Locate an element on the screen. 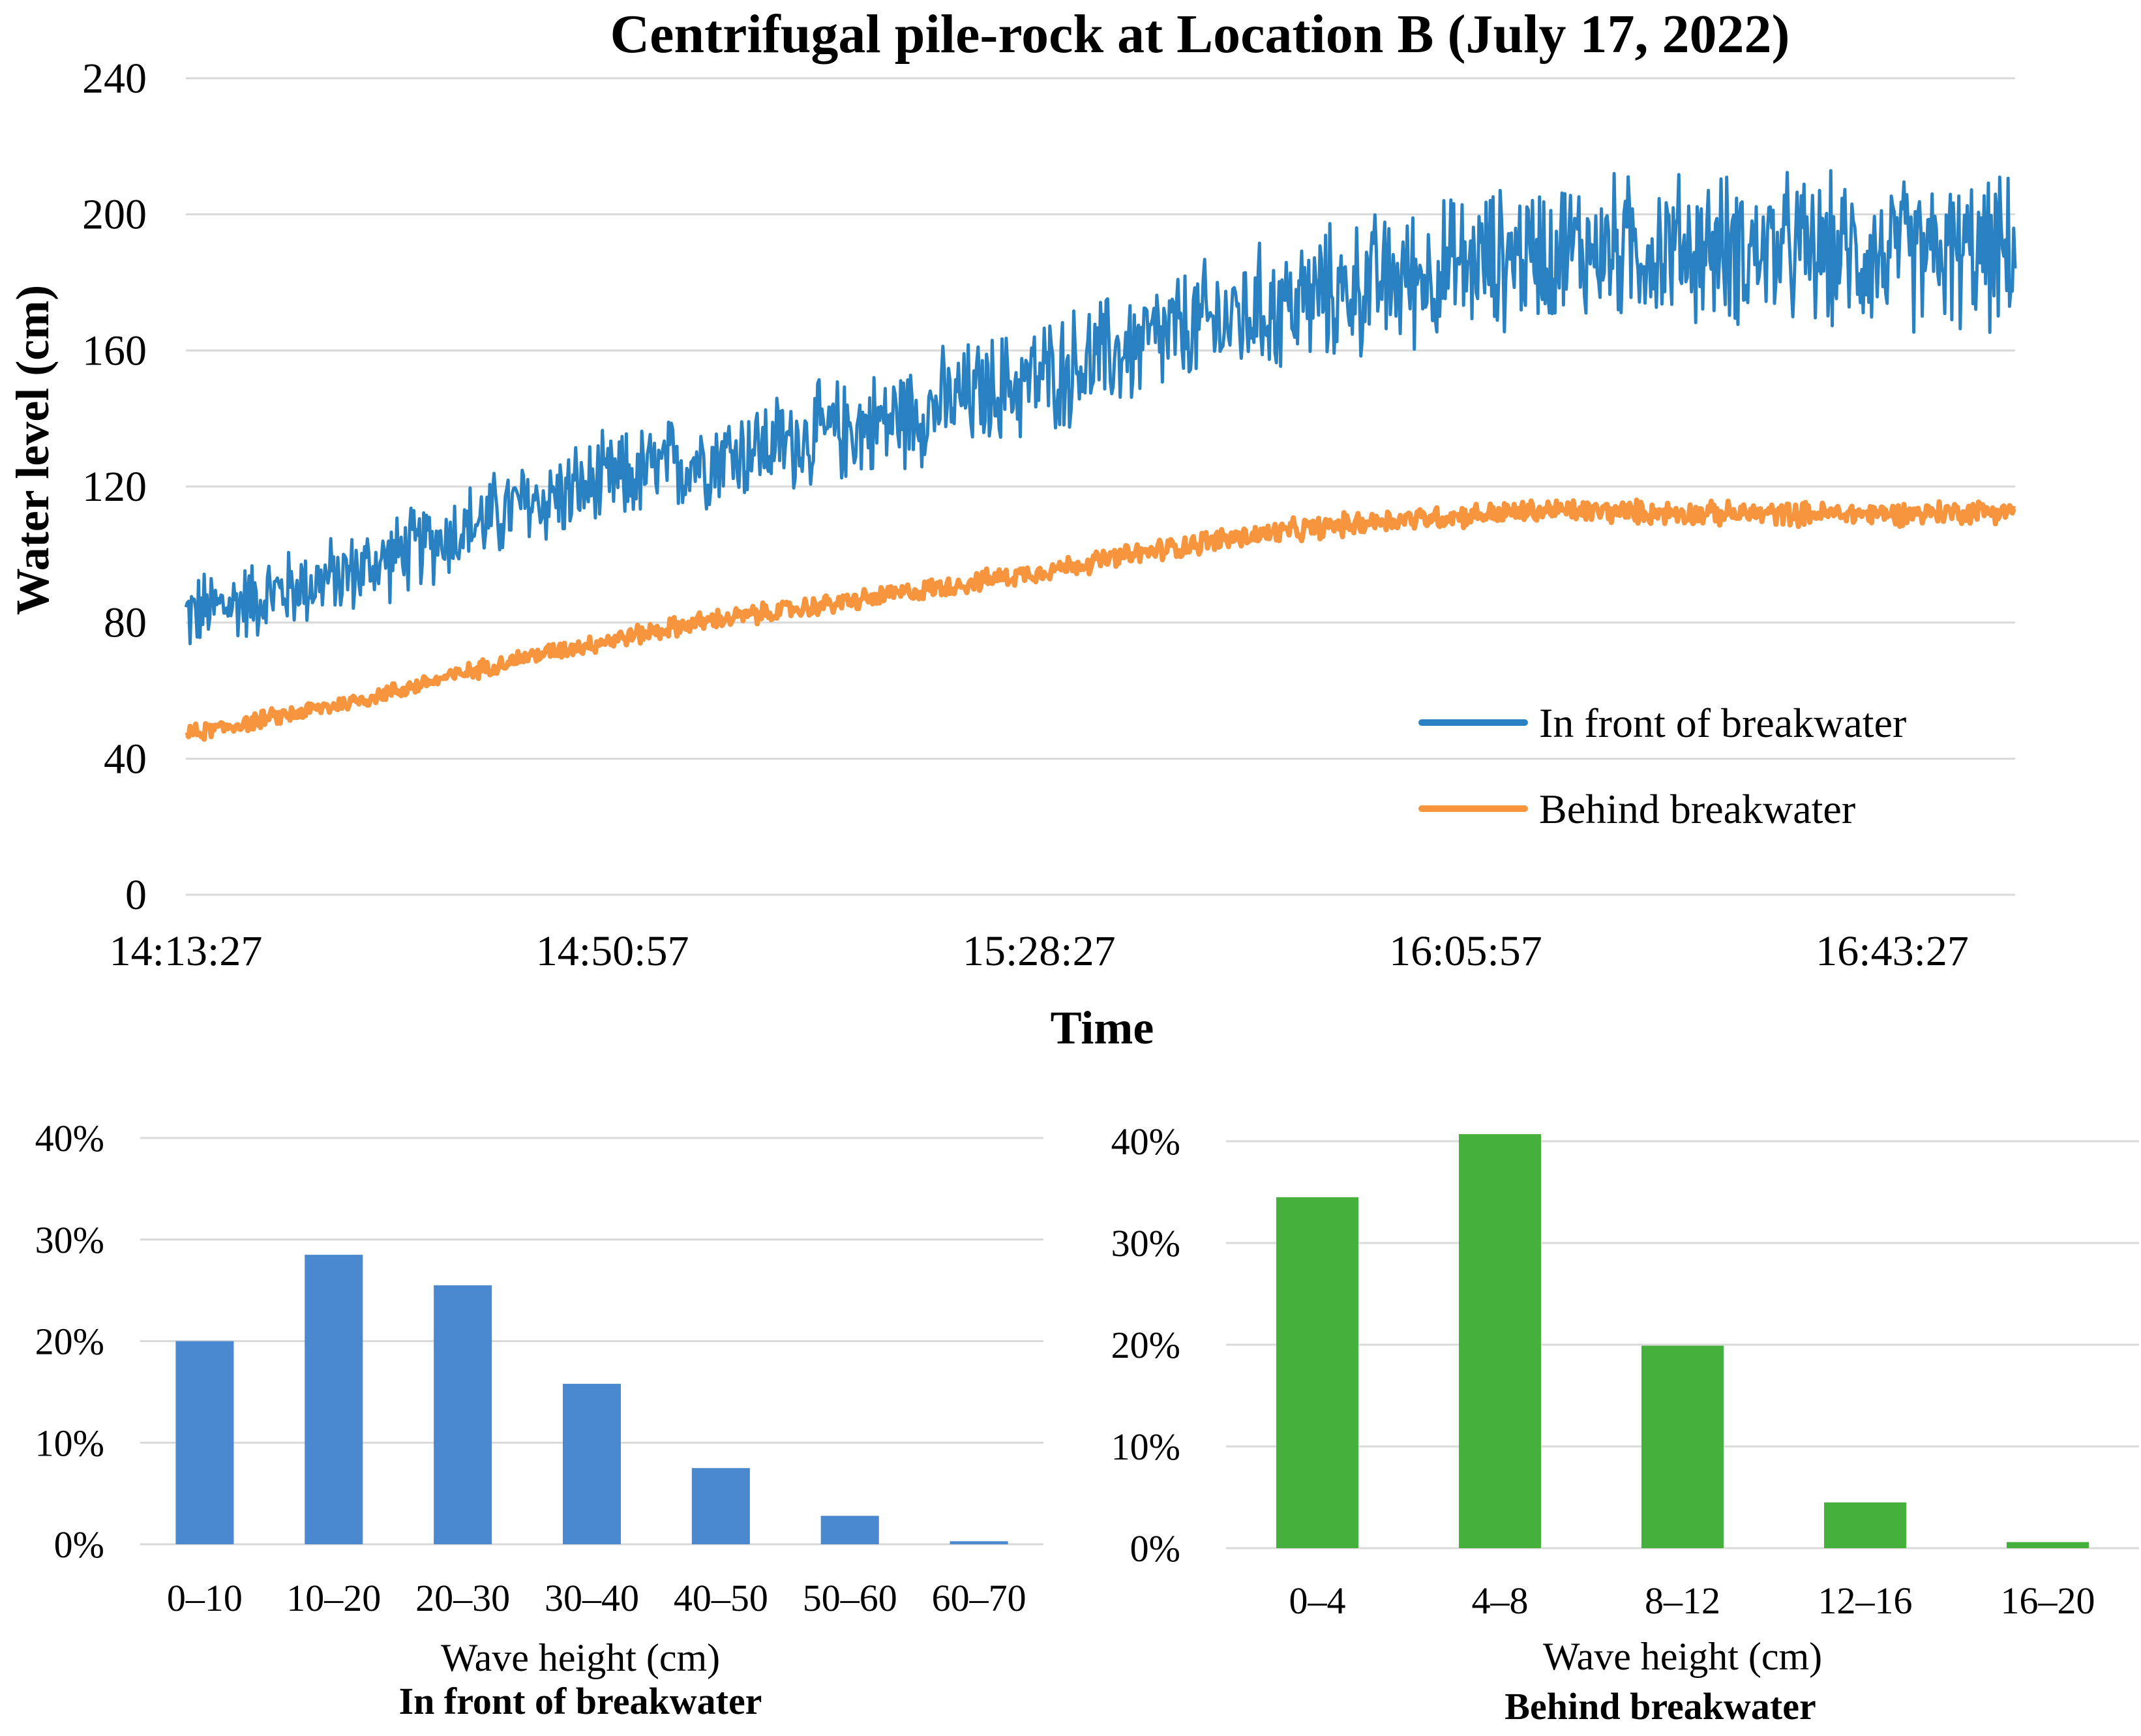  front-histogram-gridlines is located at coordinates (591, 1341).